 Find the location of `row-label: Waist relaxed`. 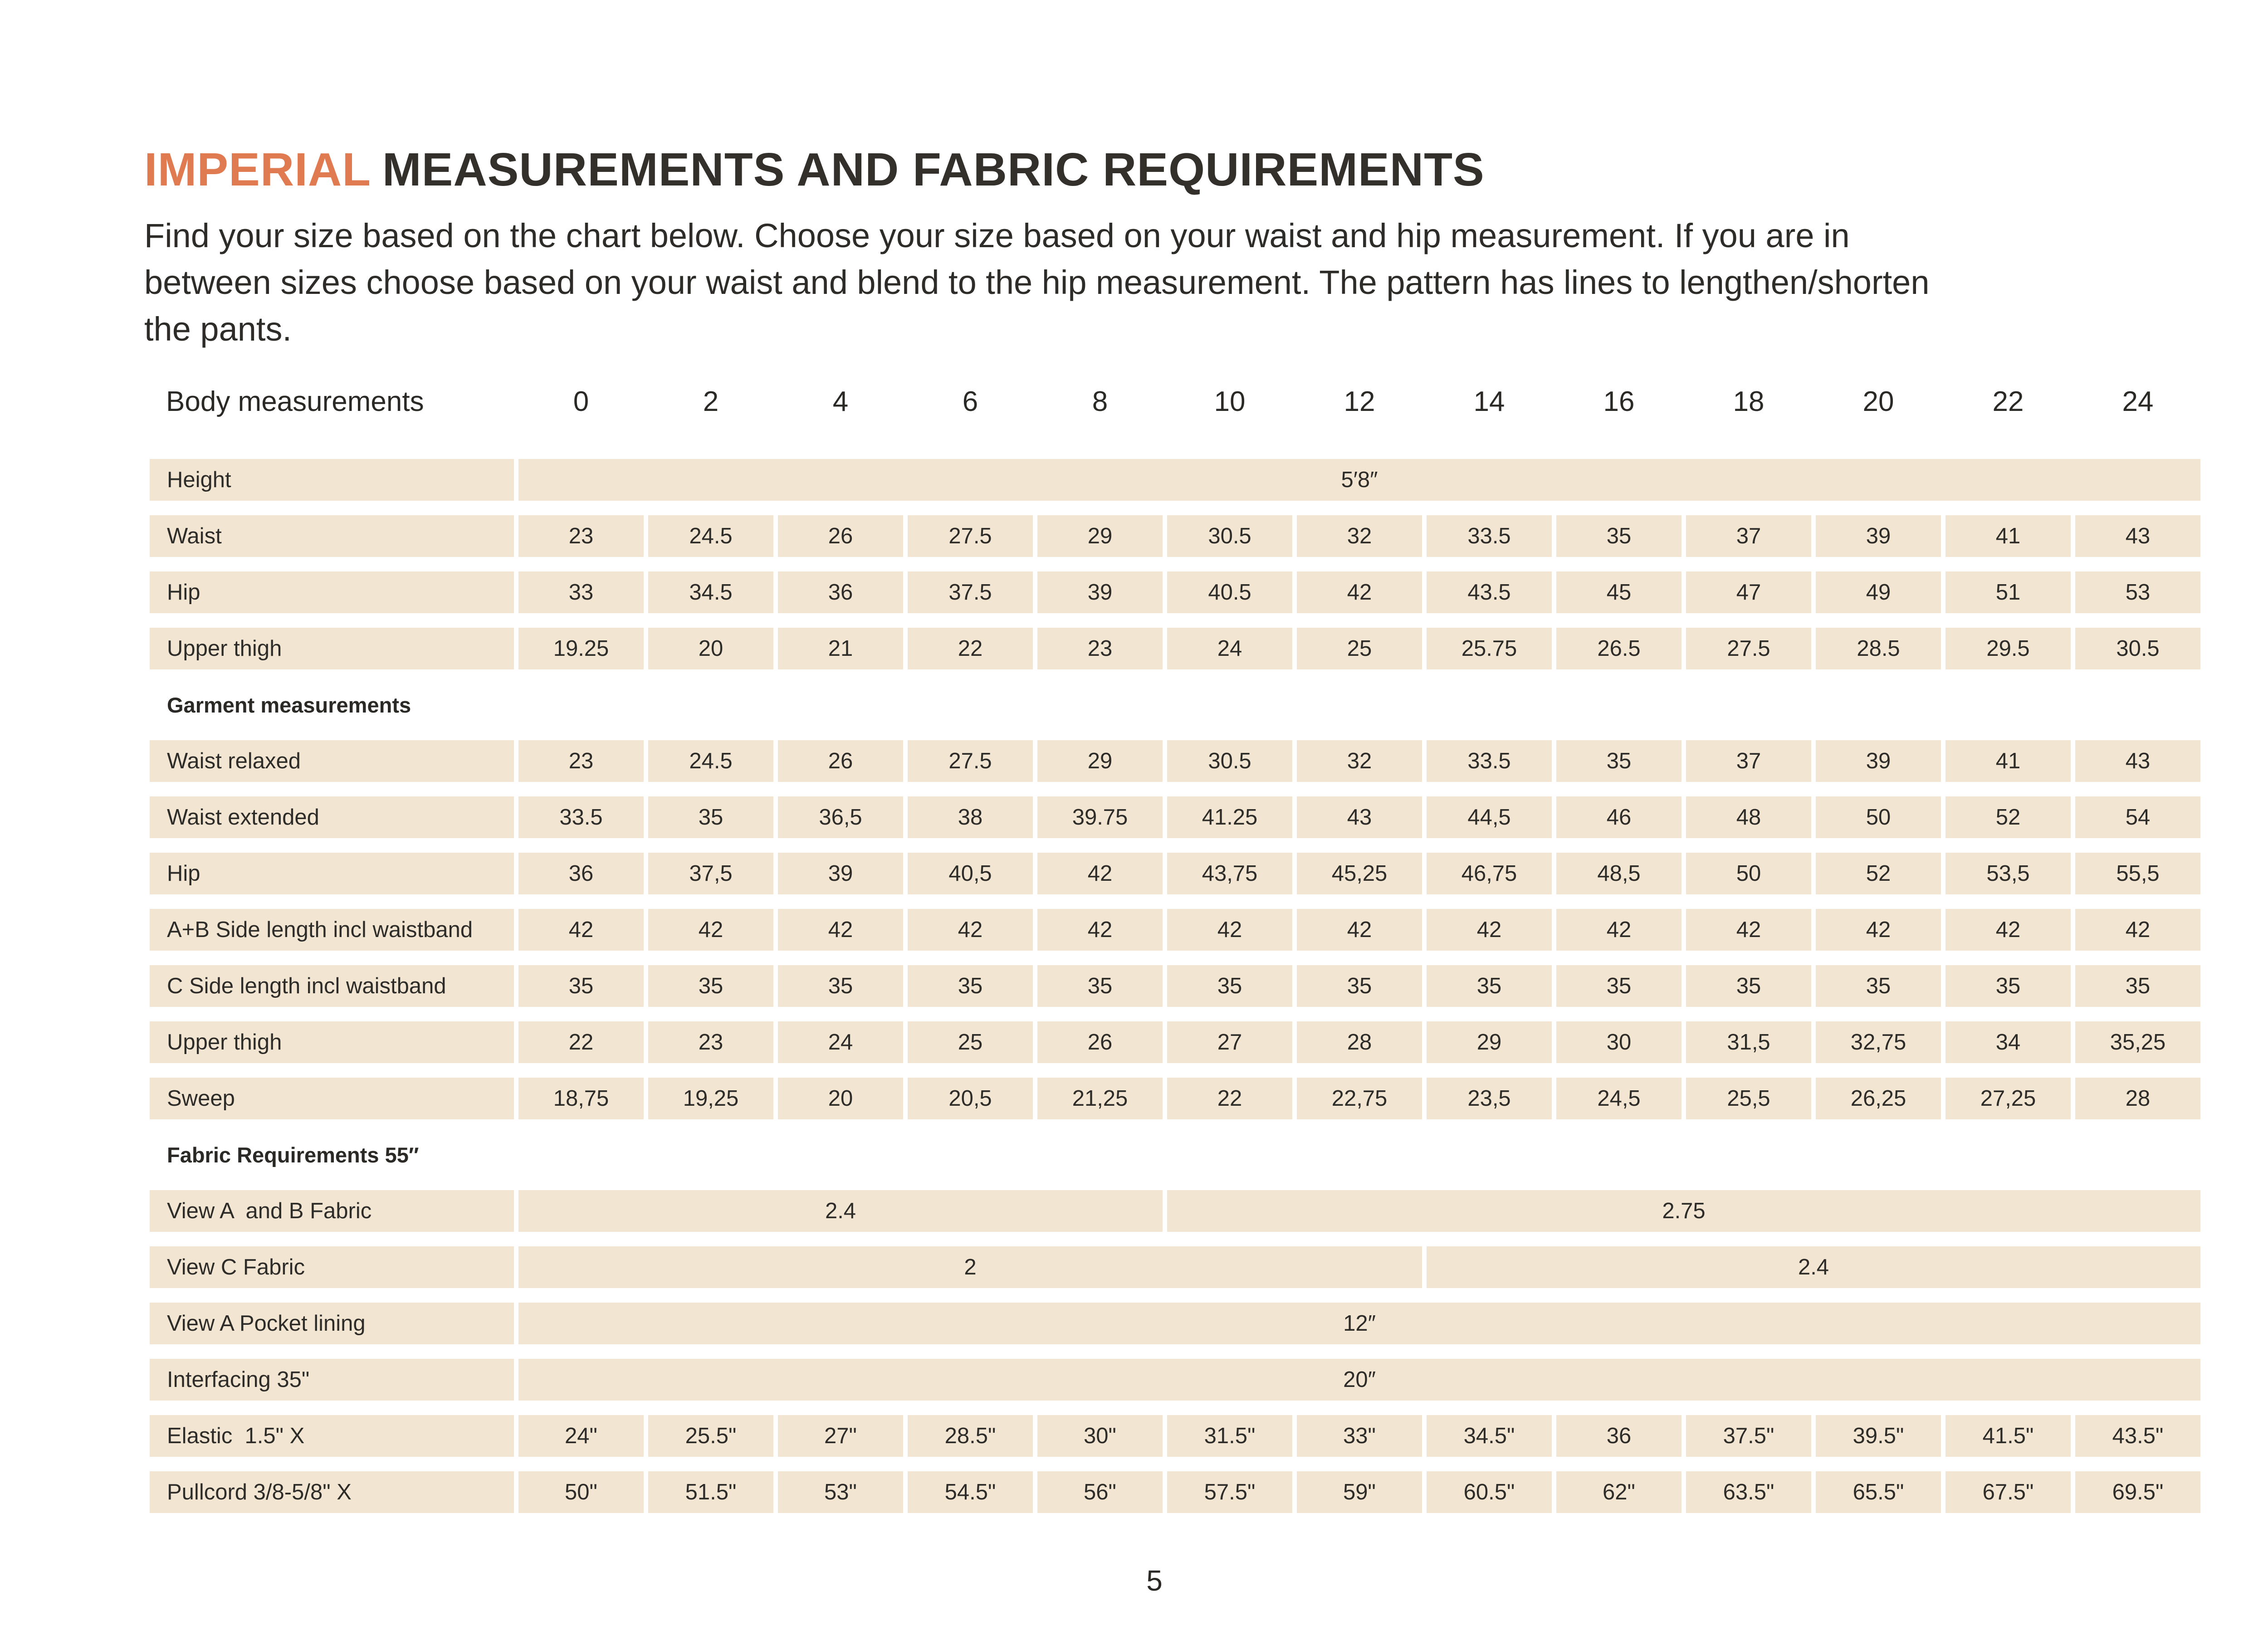

row-label: Waist relaxed is located at coordinates (332, 761).